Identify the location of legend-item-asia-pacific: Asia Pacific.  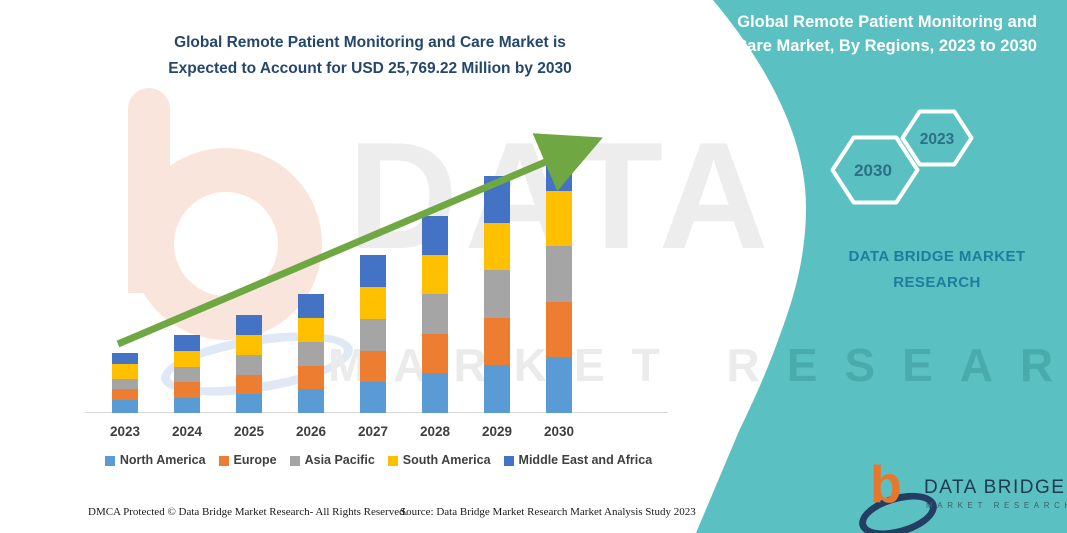
(332, 460).